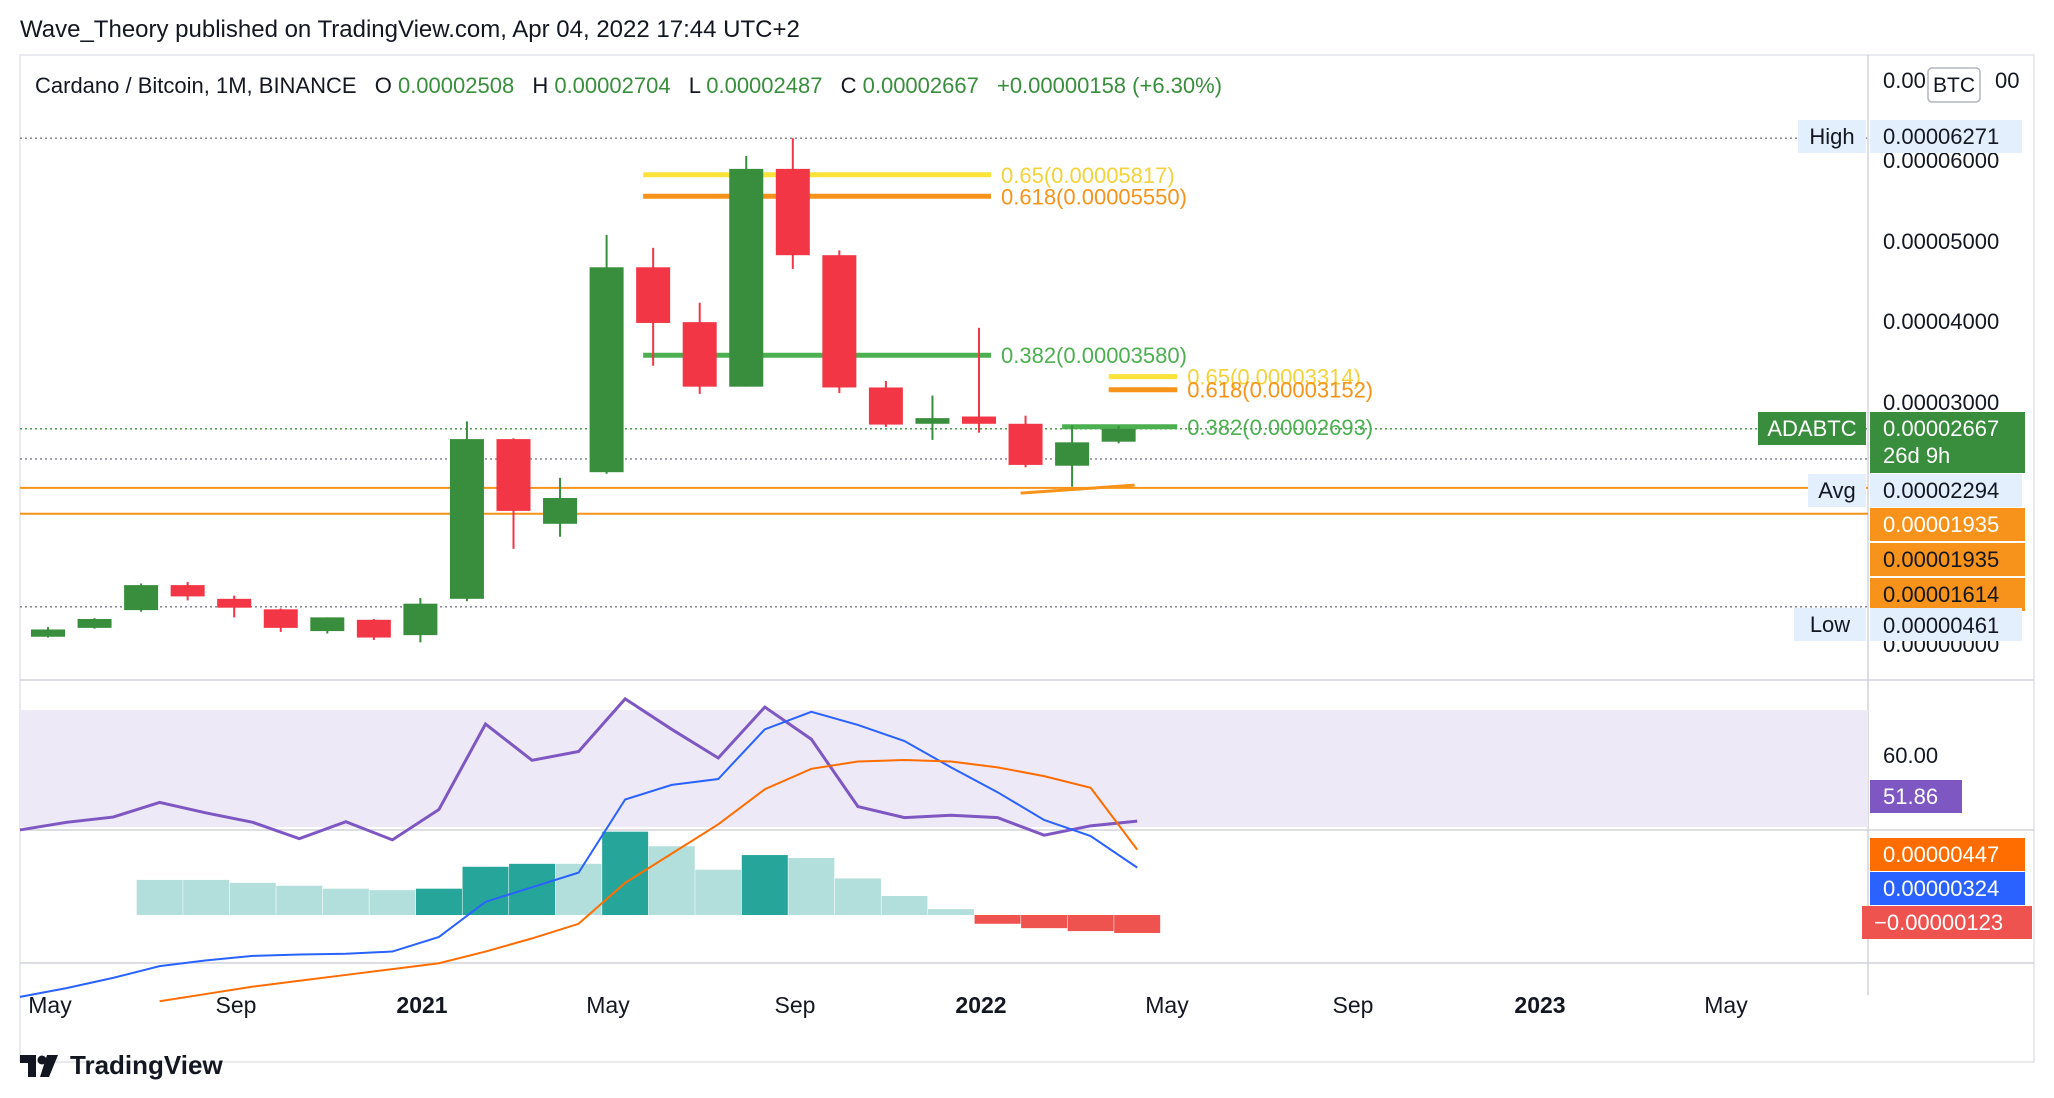  Describe the element at coordinates (1910, 755) in the screenshot. I see `rsi-tick-60: 60.00` at that location.